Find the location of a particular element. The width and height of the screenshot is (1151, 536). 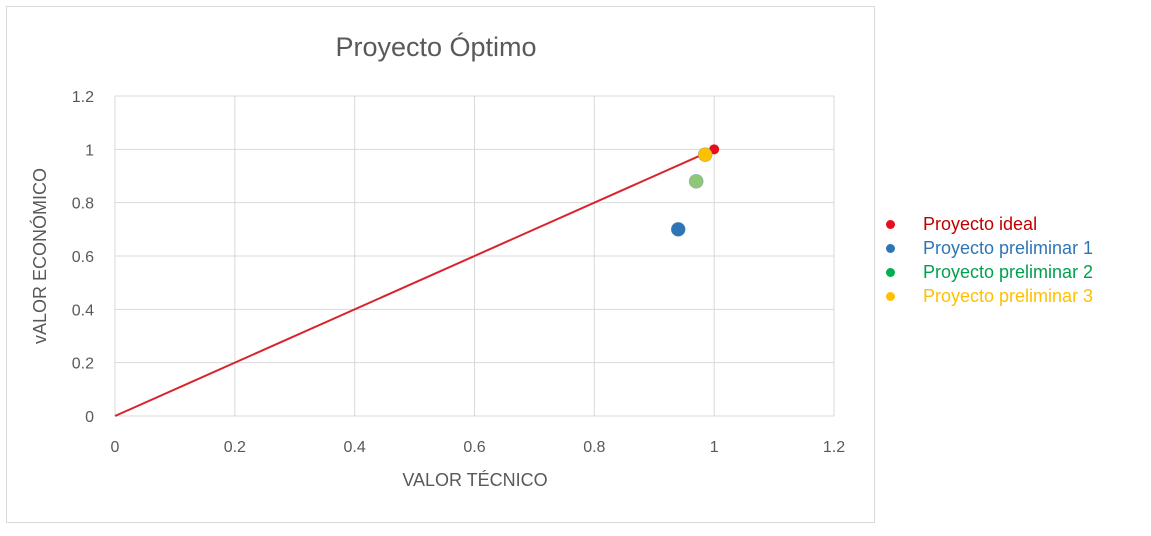

legend-item: Proyecto preliminar 3 is located at coordinates (989, 296).